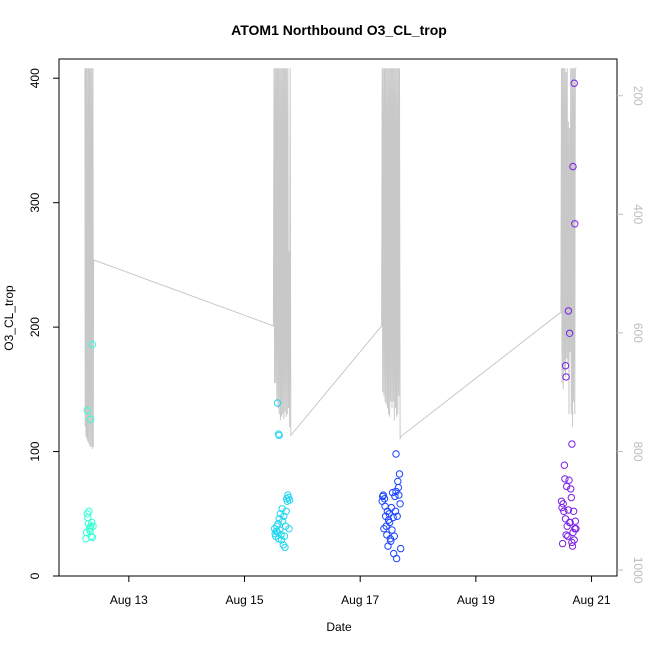  What do you see at coordinates (339, 627) in the screenshot?
I see `x-axis-label: Date` at bounding box center [339, 627].